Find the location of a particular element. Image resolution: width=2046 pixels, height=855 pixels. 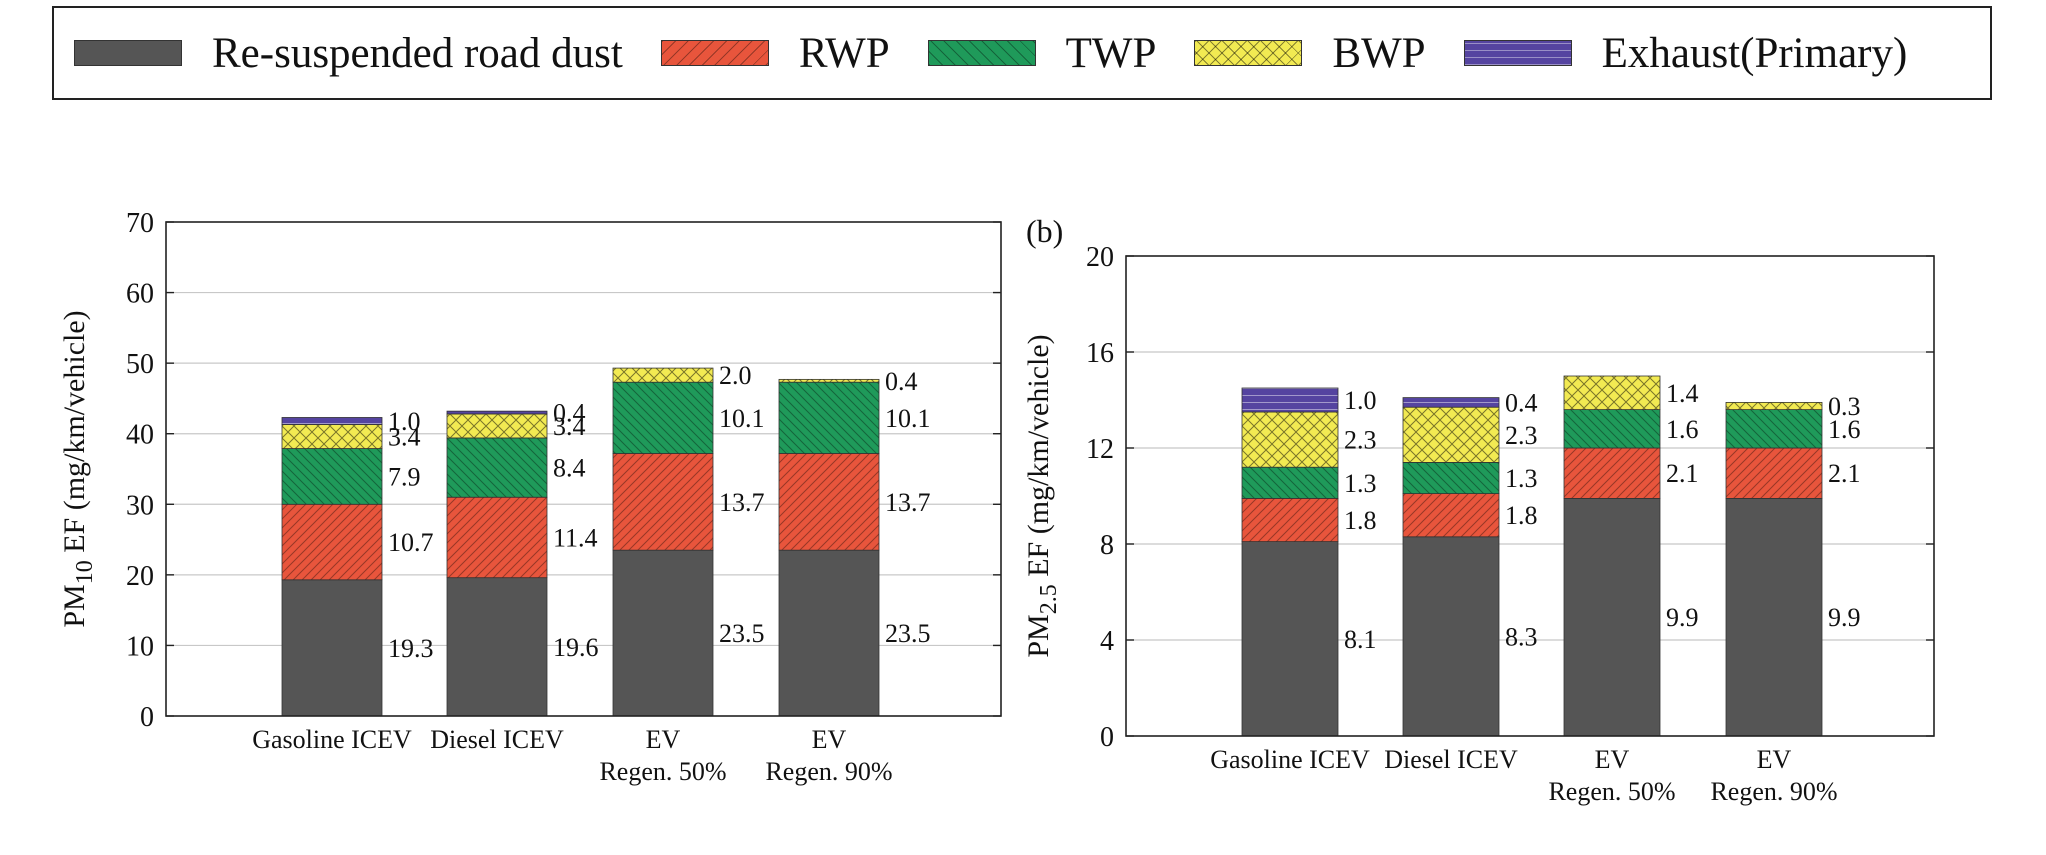

y-axis-label-rest: EF (mg/km/vehicle) is located at coordinates (1038, 459).